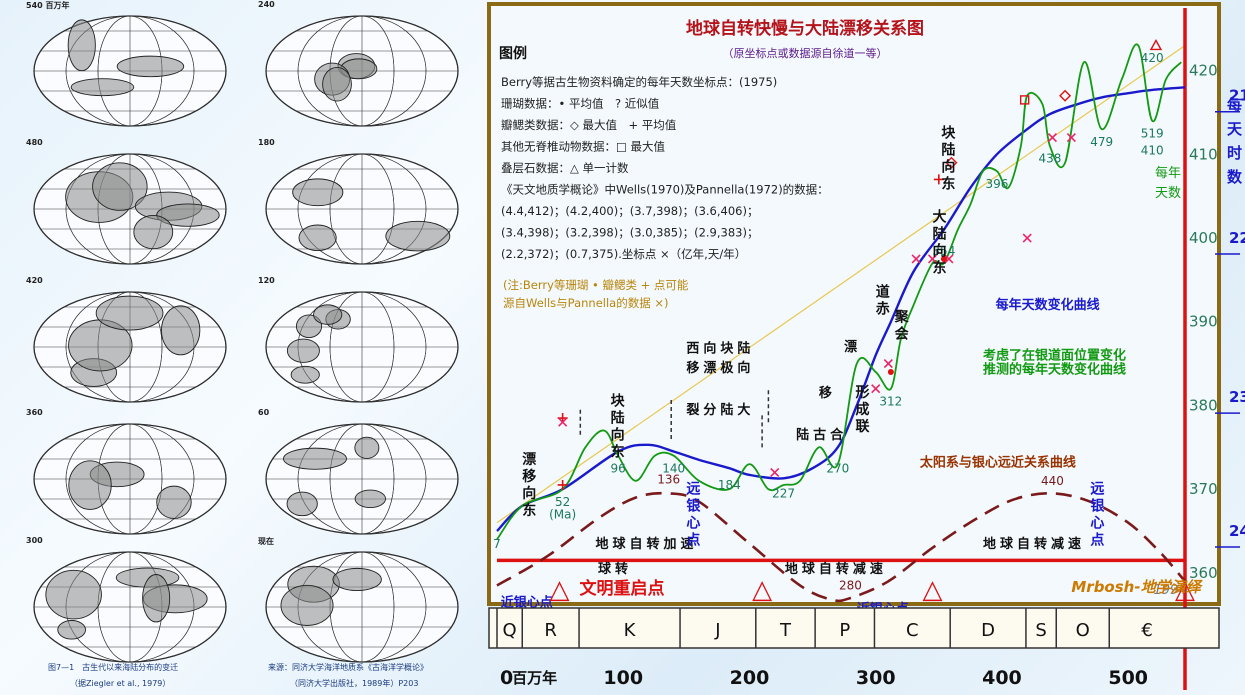 The width and height of the screenshot is (1245, 695). What do you see at coordinates (940, 216) in the screenshot?
I see `chart-vertical-char: 大` at bounding box center [940, 216].